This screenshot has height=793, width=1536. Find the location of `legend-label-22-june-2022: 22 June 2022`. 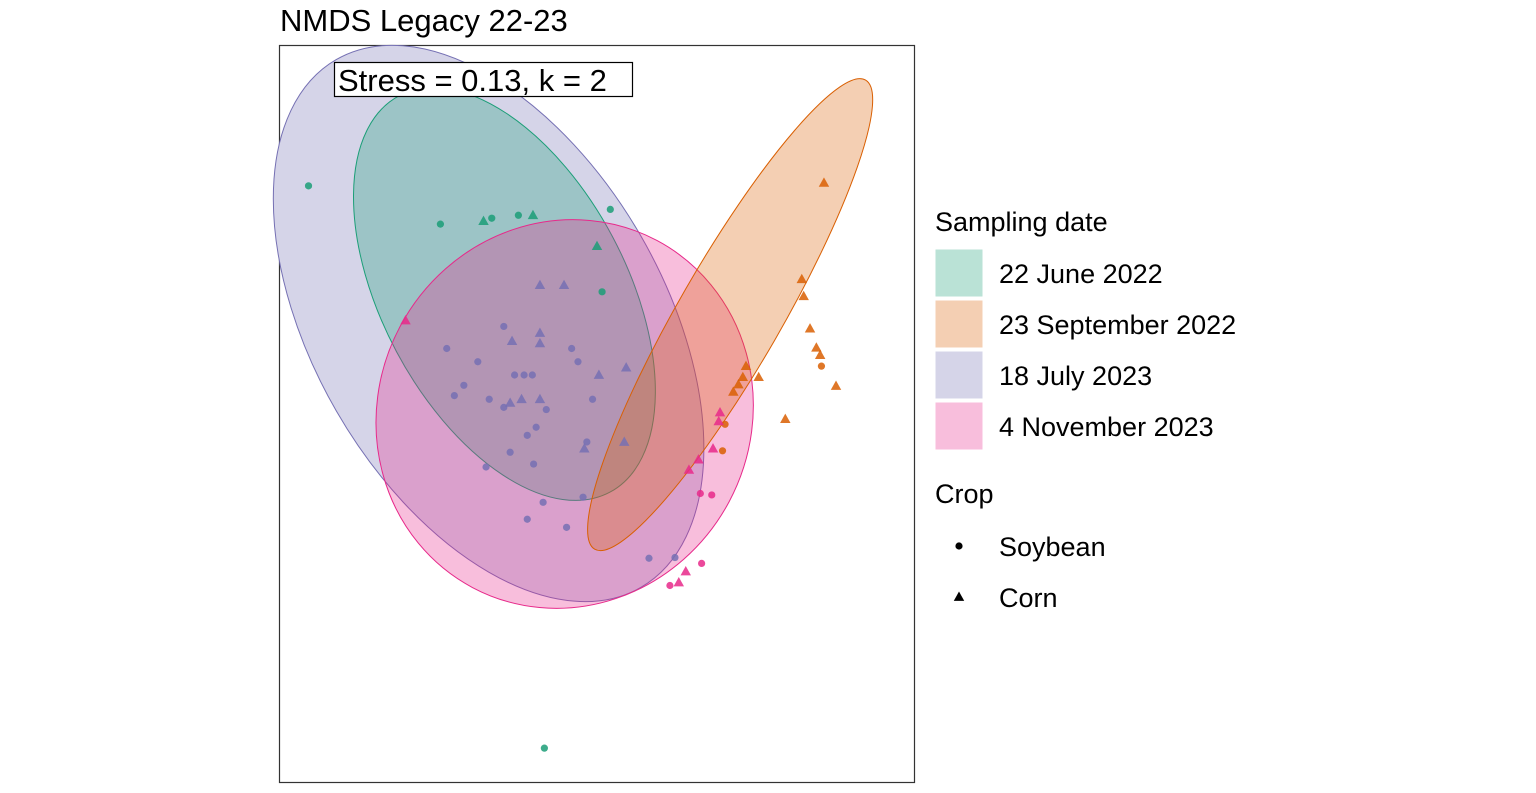

legend-label-22-june-2022: 22 June 2022 is located at coordinates (1081, 274).